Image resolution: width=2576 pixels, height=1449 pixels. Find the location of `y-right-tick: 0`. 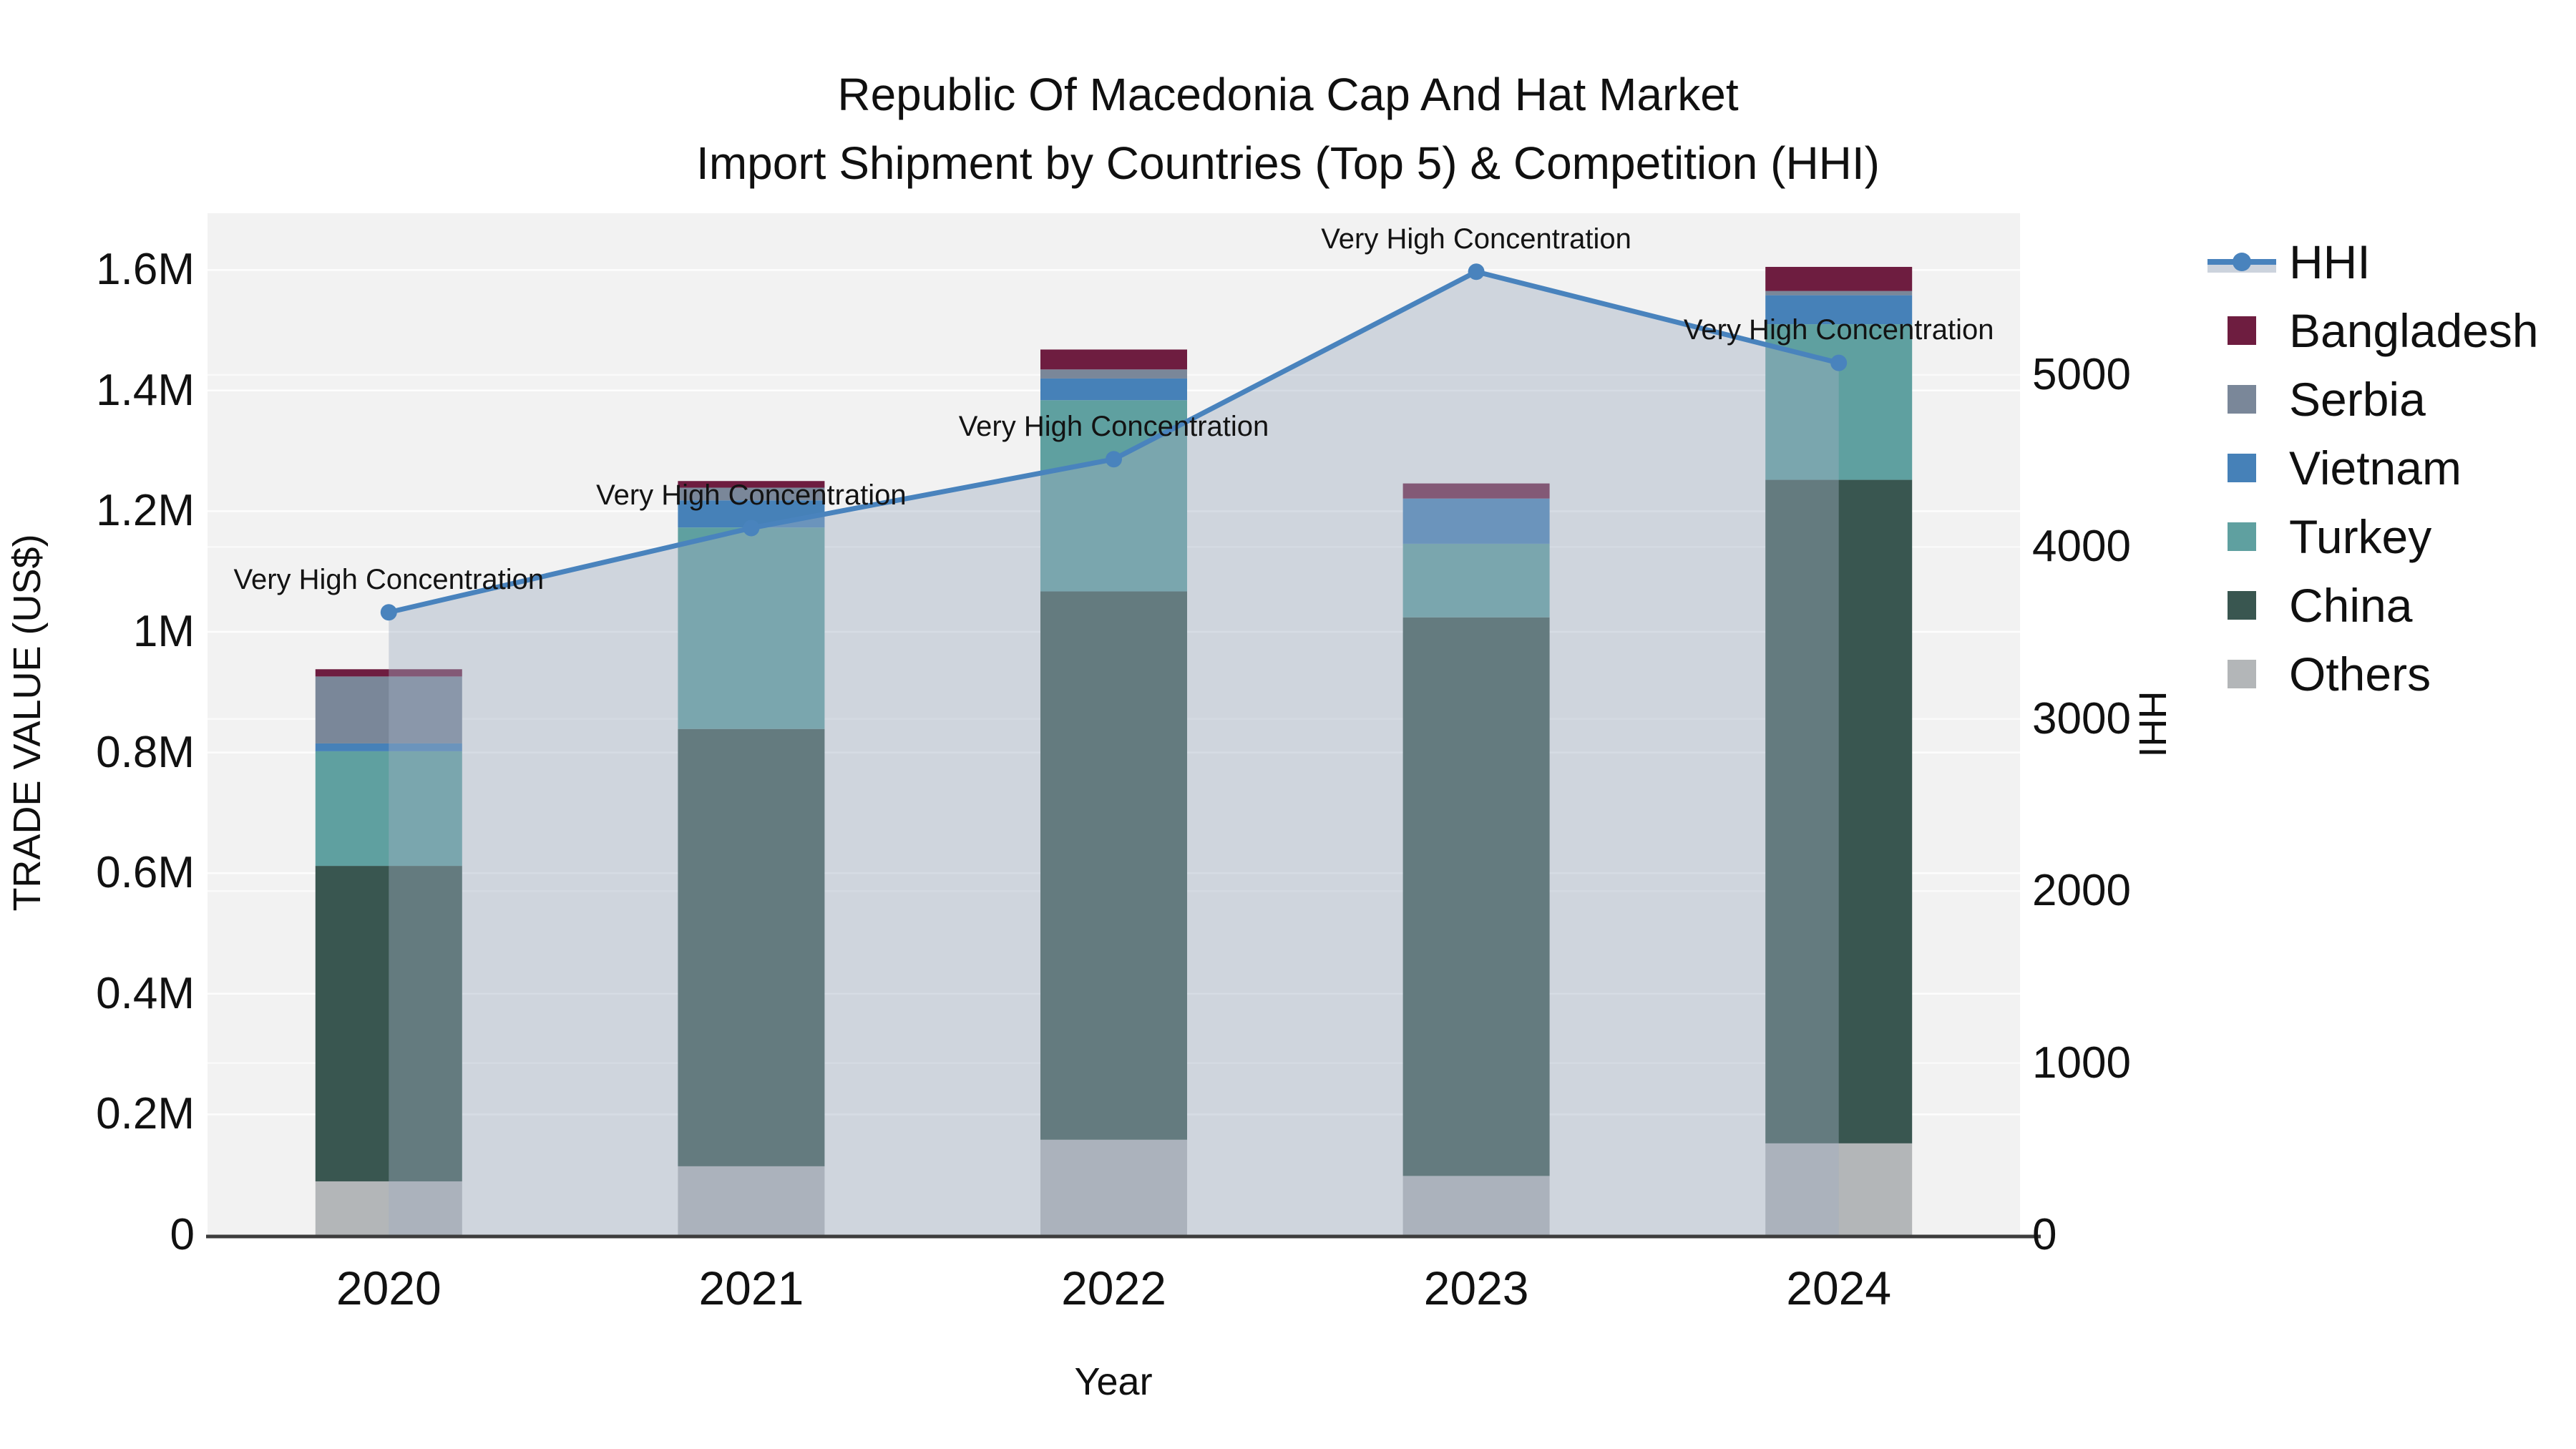

y-right-tick: 0 is located at coordinates (2044, 1234).